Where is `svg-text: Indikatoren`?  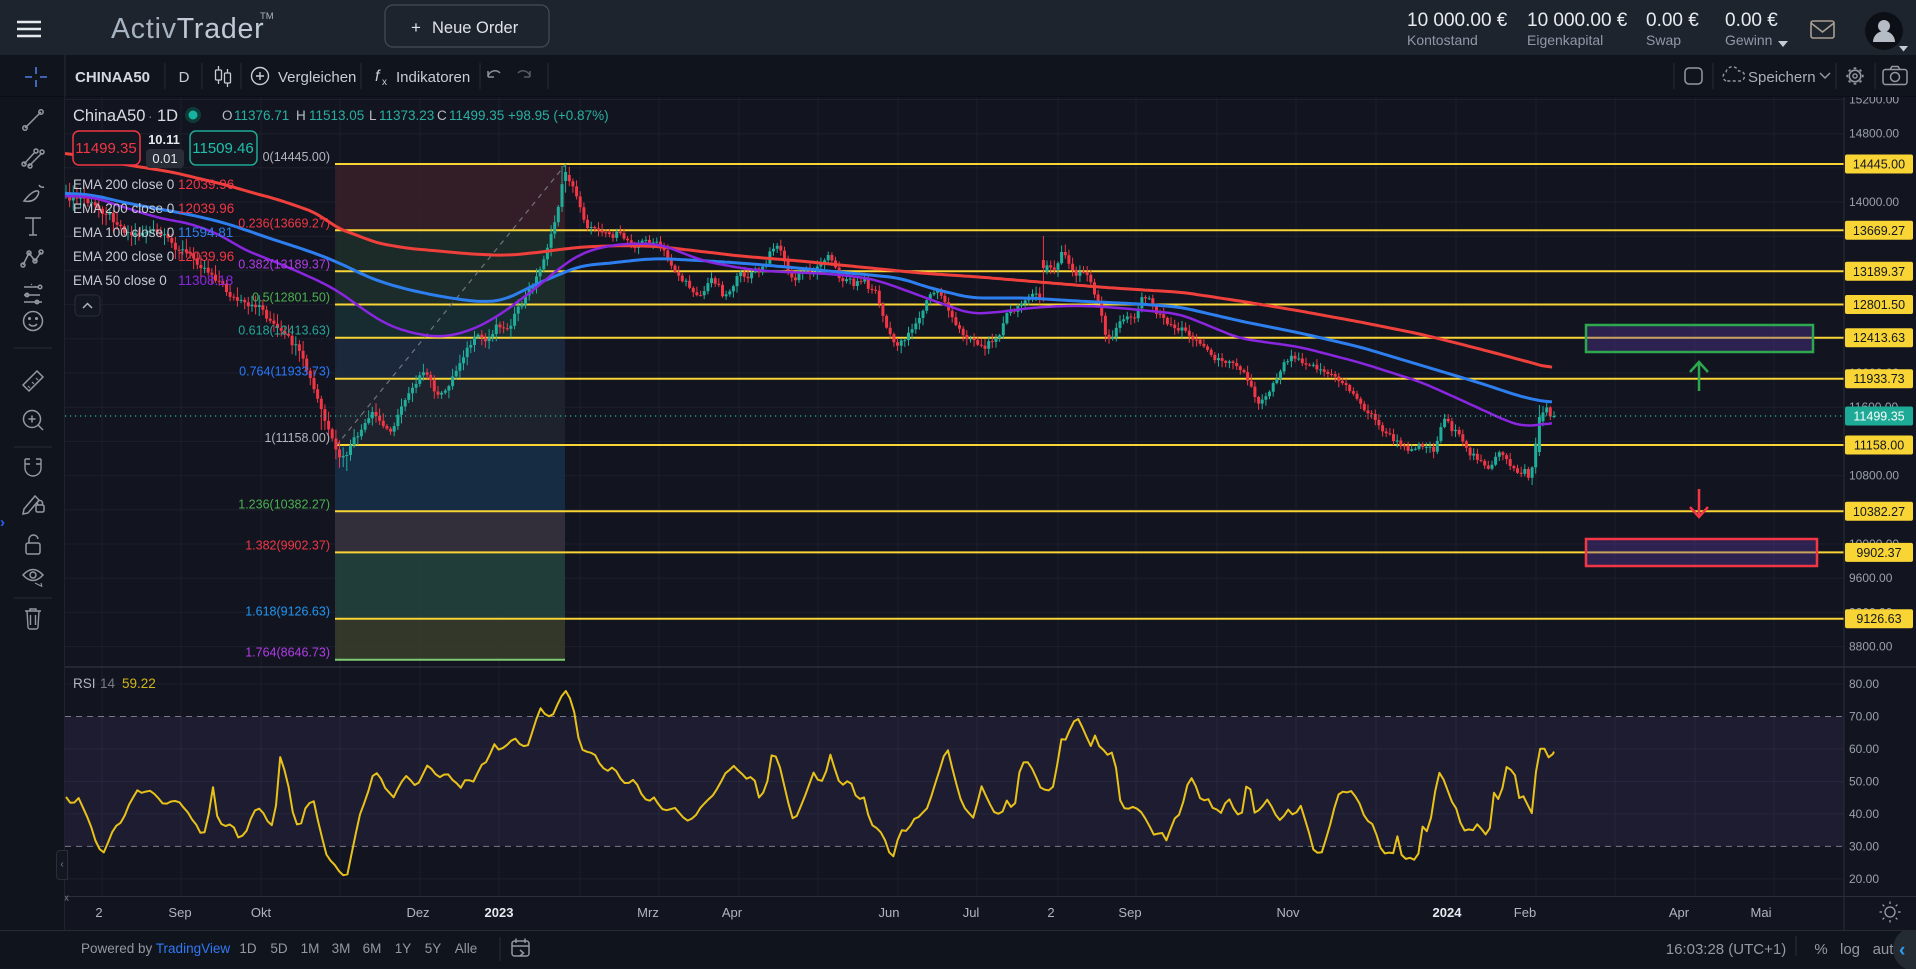
svg-text: Indikatoren is located at coordinates (433, 77).